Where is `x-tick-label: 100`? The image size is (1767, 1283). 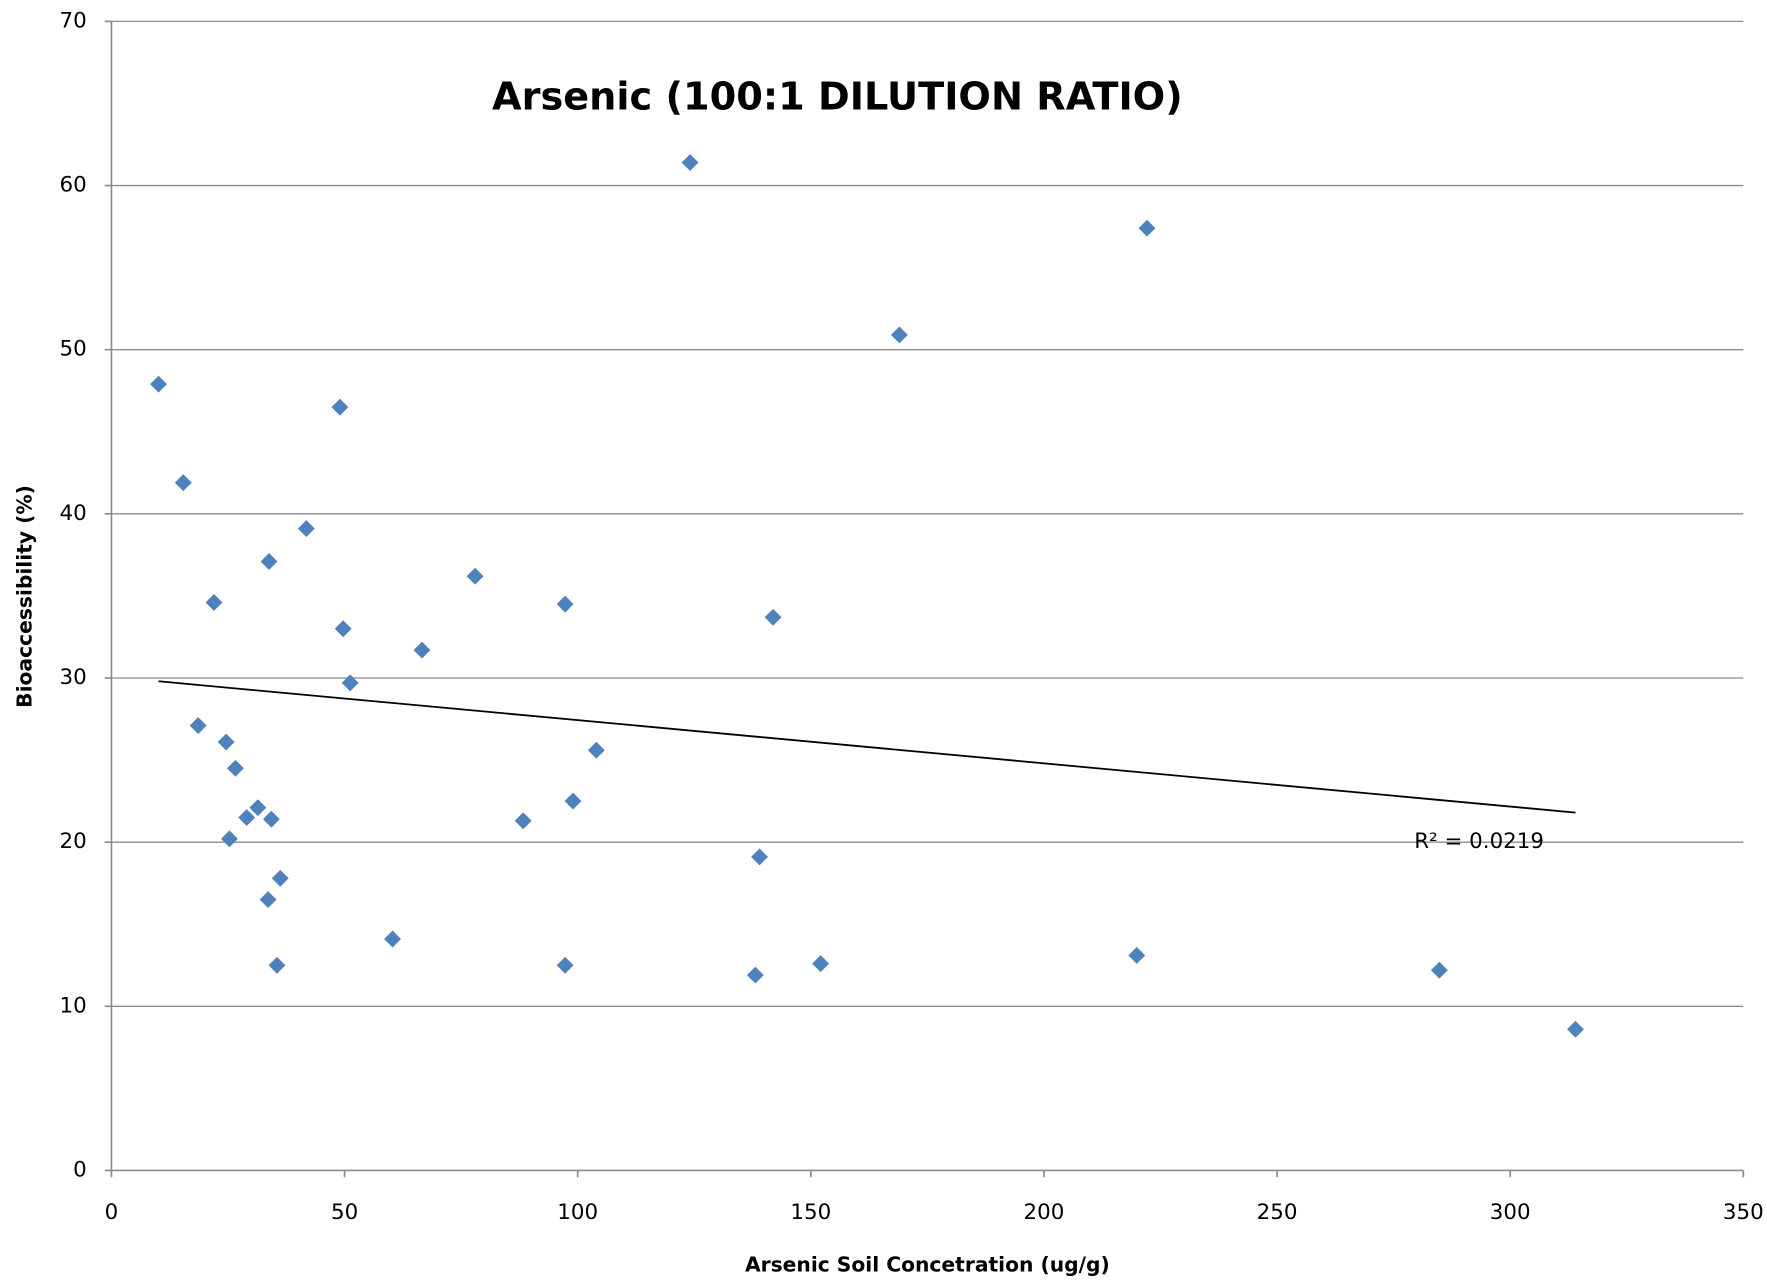 x-tick-label: 100 is located at coordinates (577, 1212).